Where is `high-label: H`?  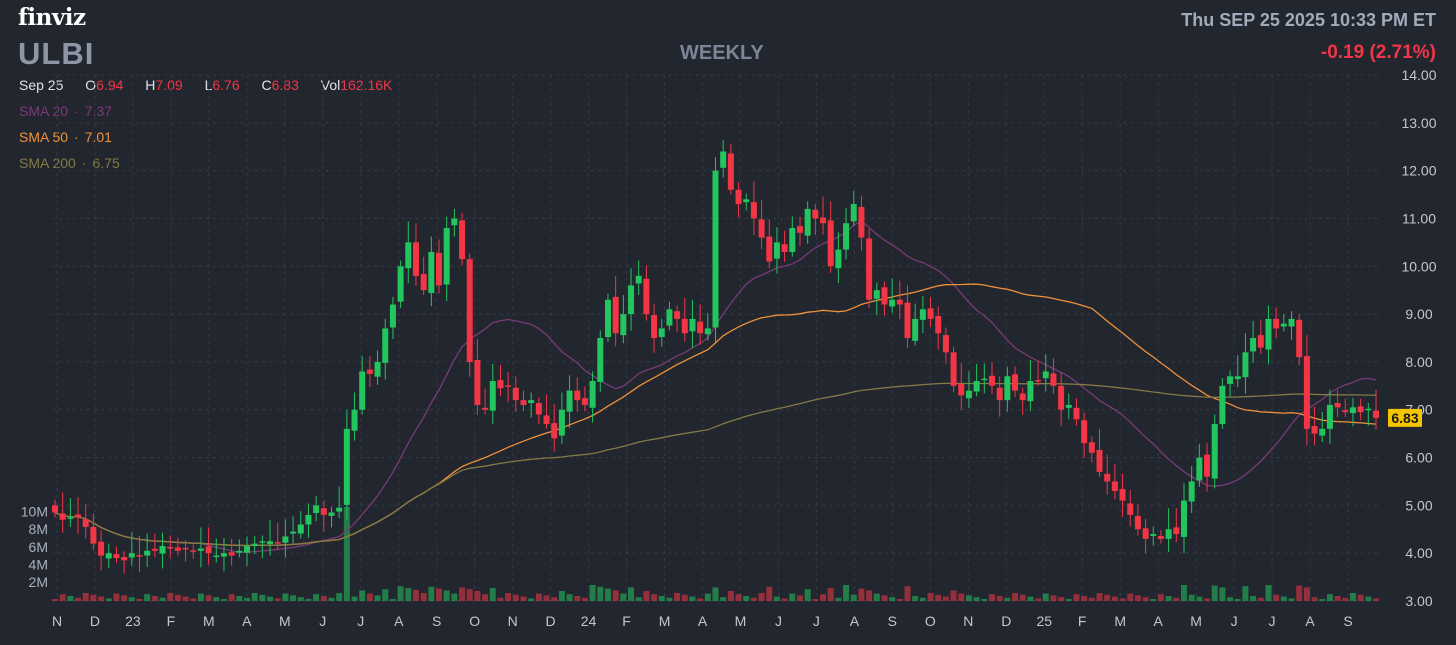
high-label: H is located at coordinates (150, 85).